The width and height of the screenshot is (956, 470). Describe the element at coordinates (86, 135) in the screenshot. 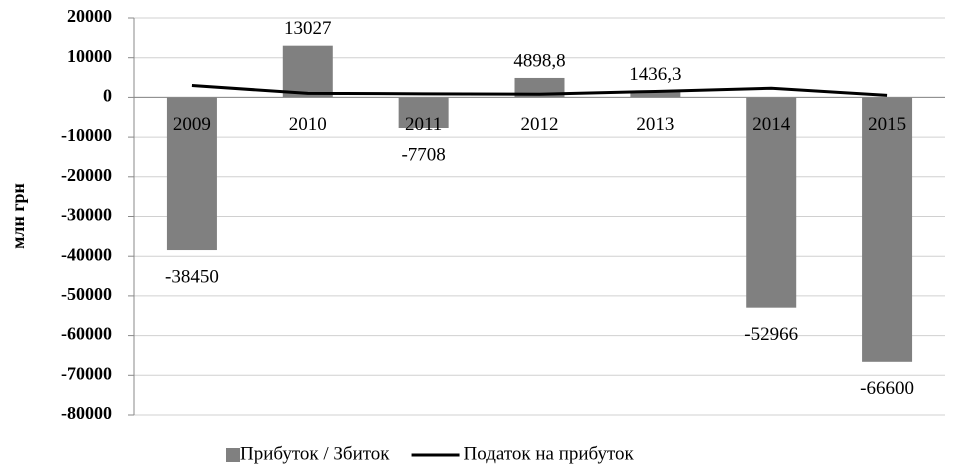

I see `y-tick-label: -10000` at that location.